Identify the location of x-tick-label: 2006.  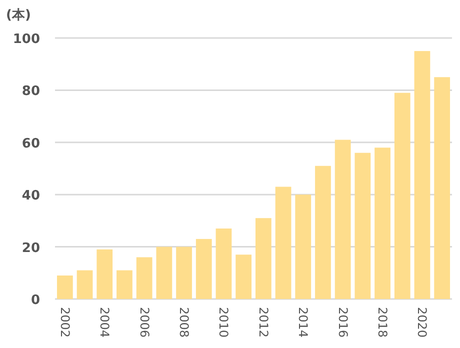
(144, 322).